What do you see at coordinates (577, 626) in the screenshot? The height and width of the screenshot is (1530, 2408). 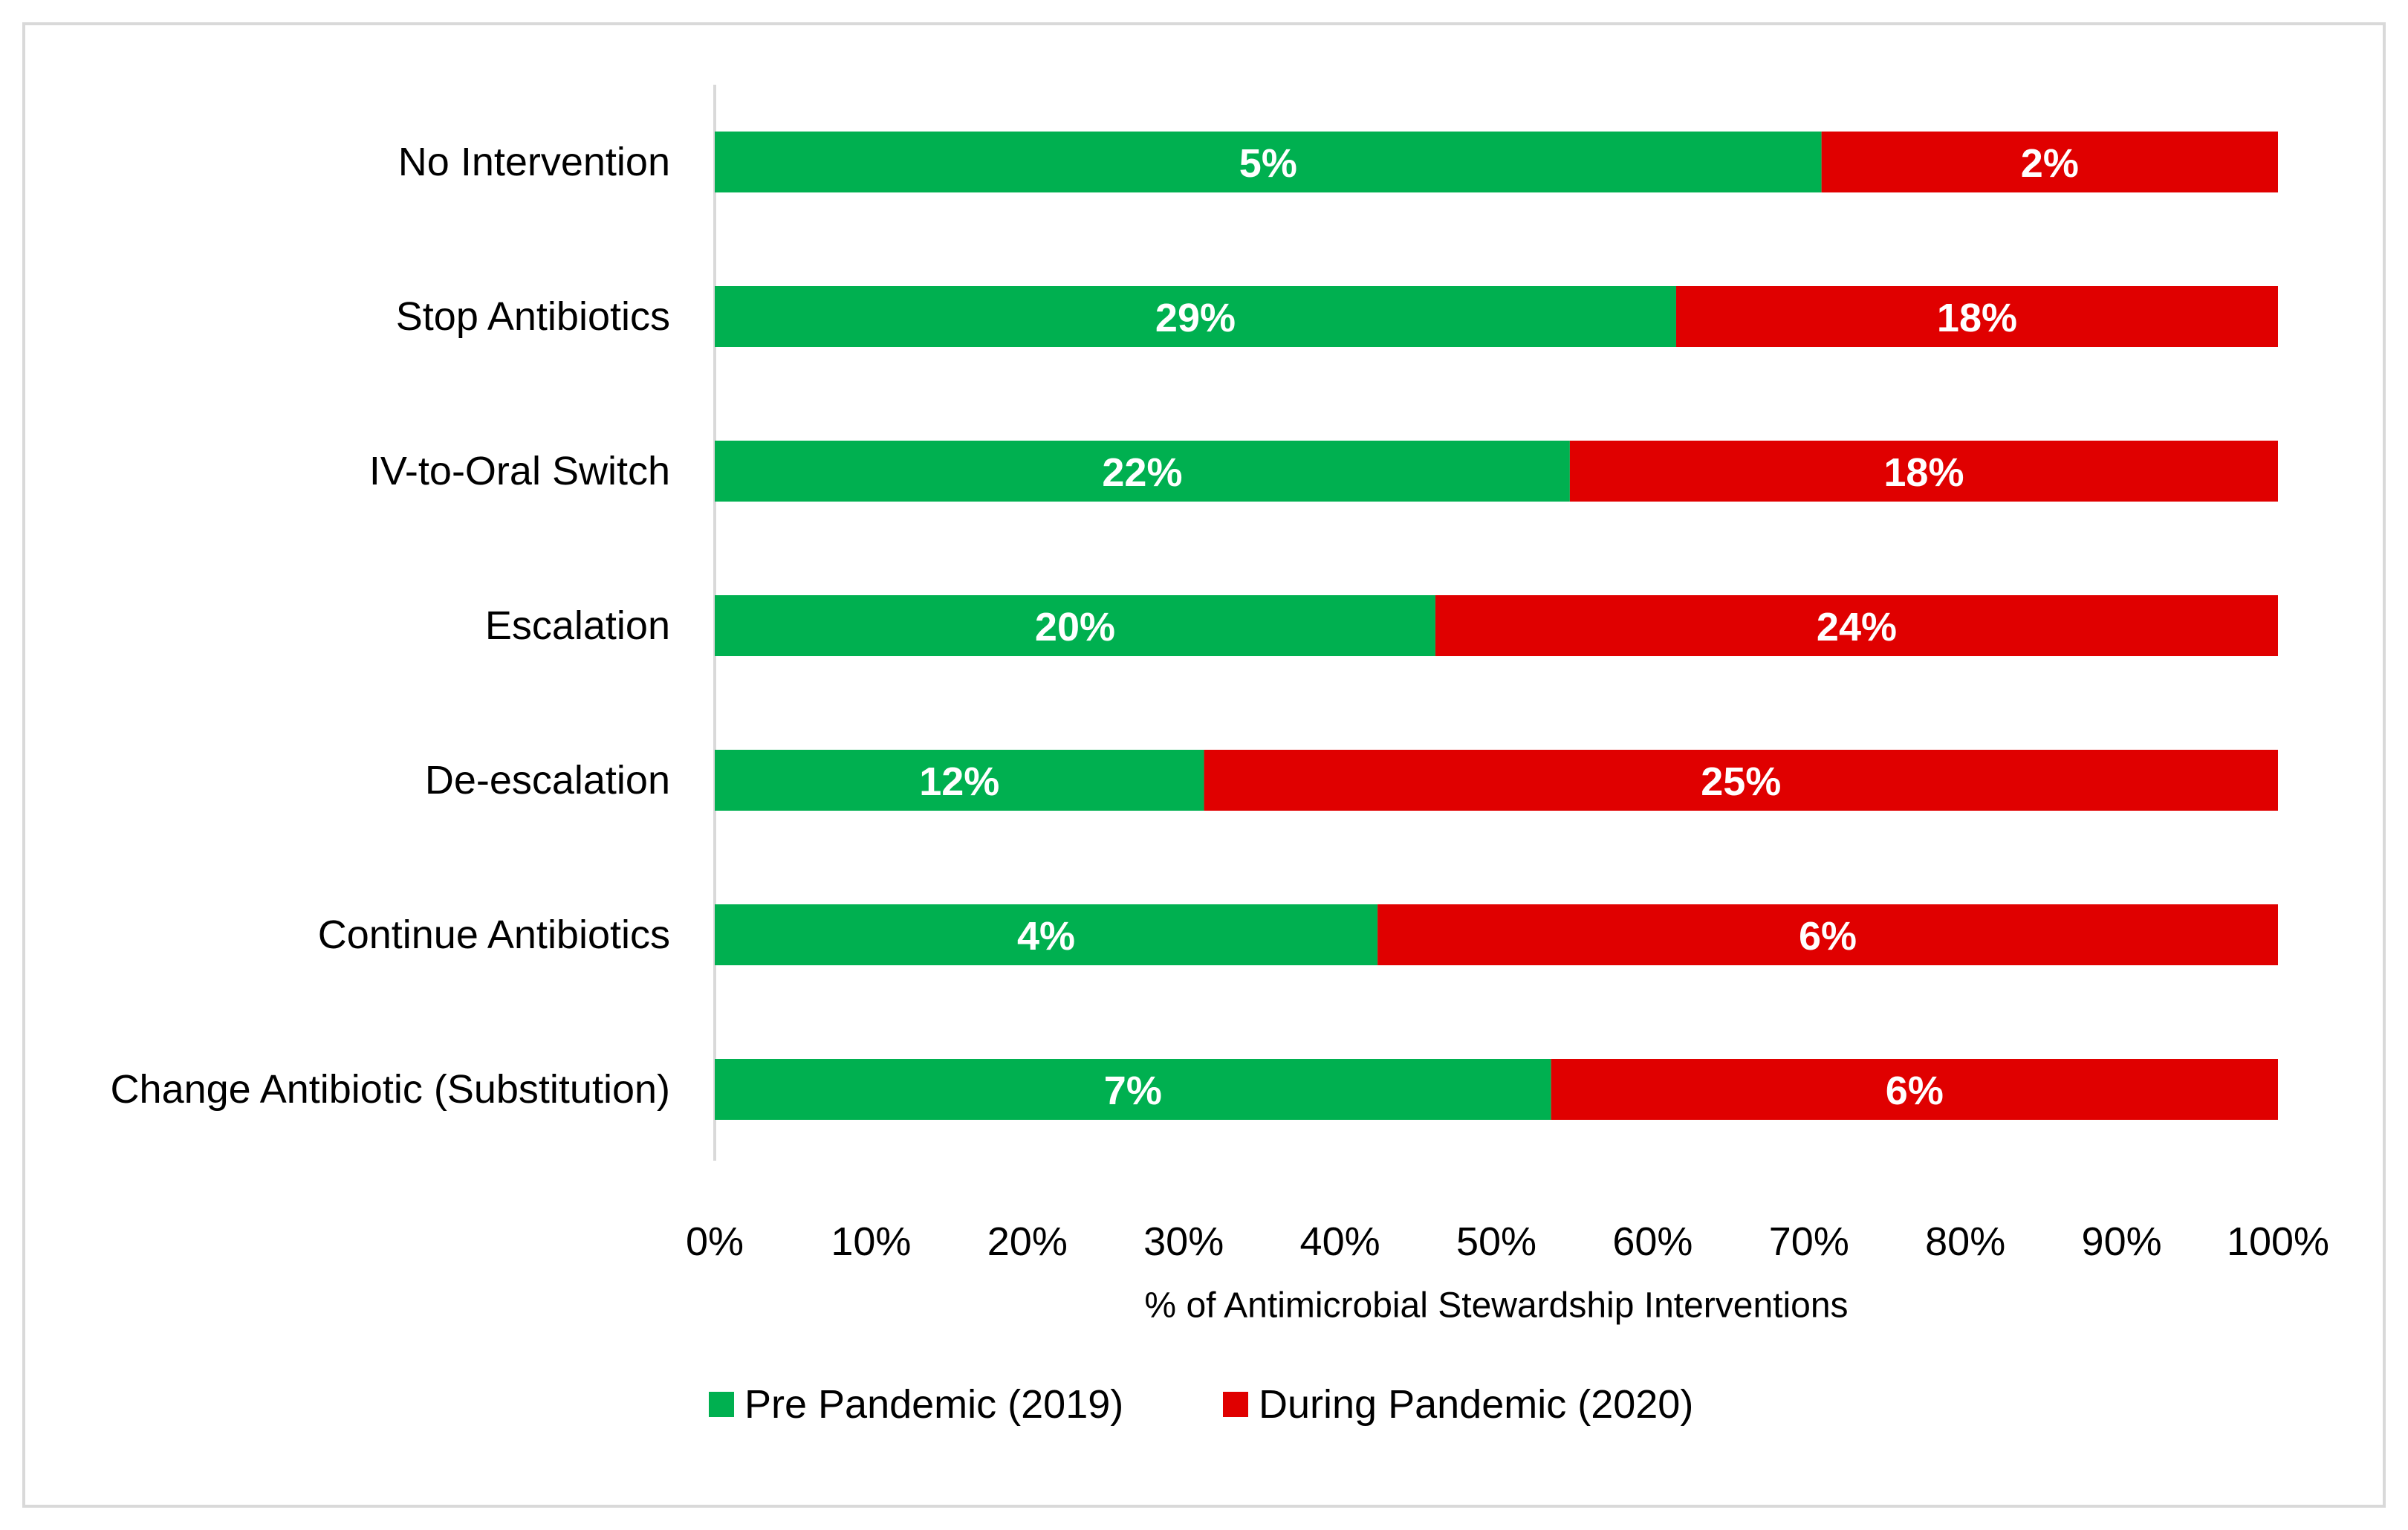 I see `category-label: Escalation` at bounding box center [577, 626].